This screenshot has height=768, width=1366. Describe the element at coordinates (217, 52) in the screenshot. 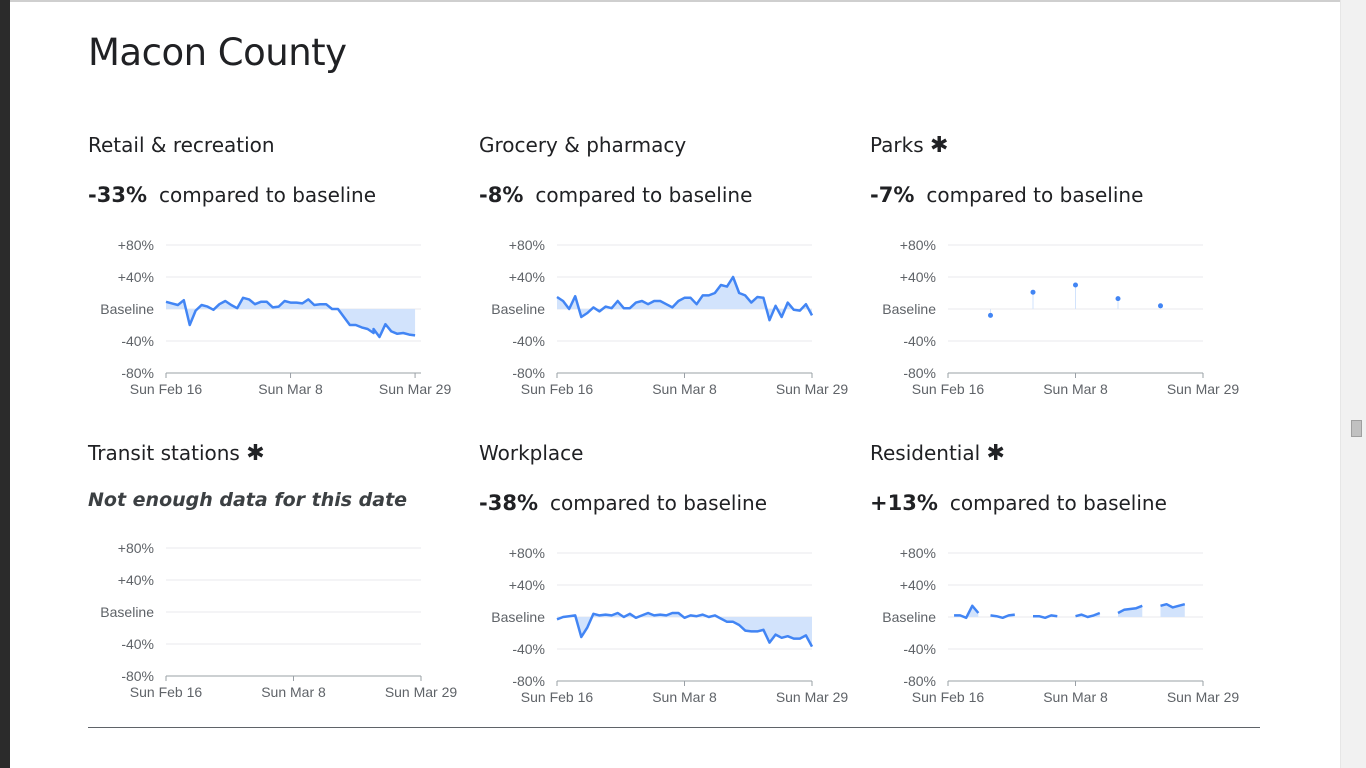

I see `page-title: Macon County` at that location.